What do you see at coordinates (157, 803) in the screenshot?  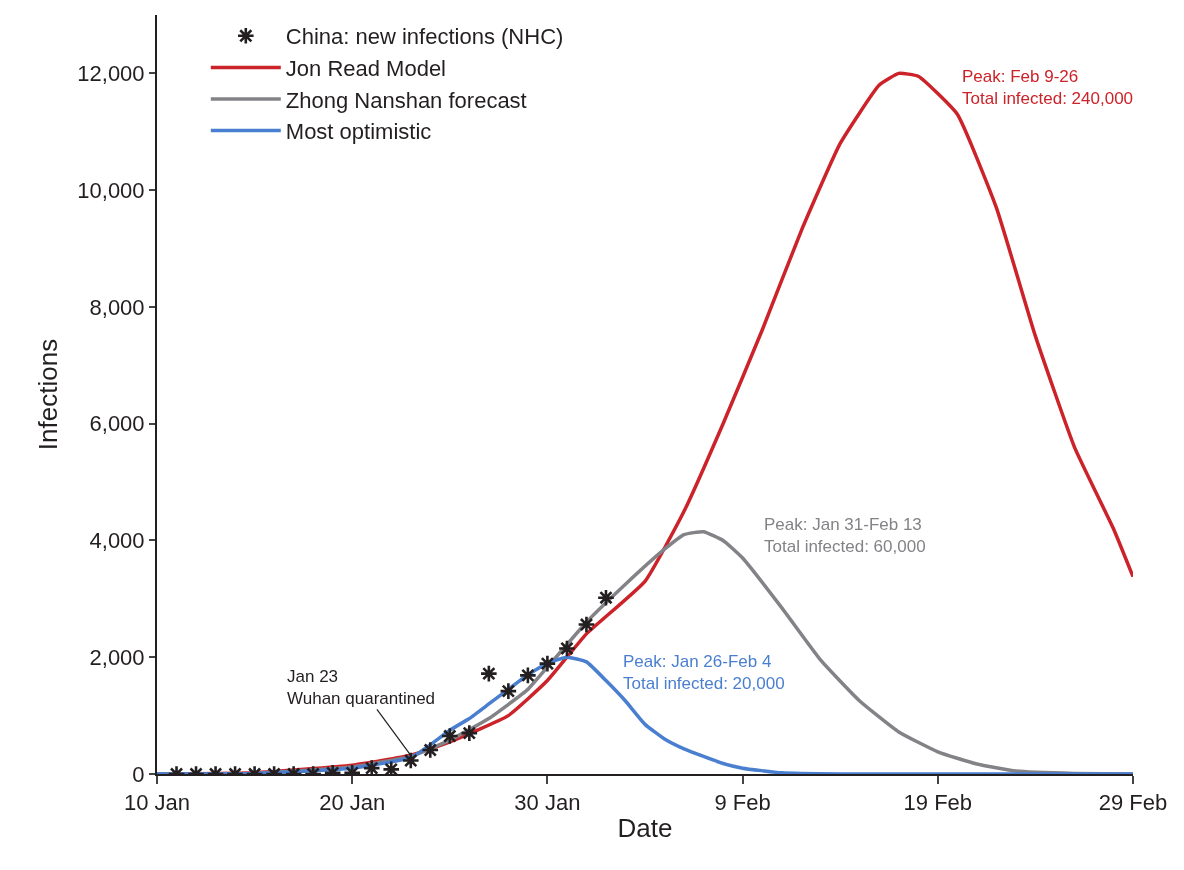 I see `x-tick-label: 10 Jan` at bounding box center [157, 803].